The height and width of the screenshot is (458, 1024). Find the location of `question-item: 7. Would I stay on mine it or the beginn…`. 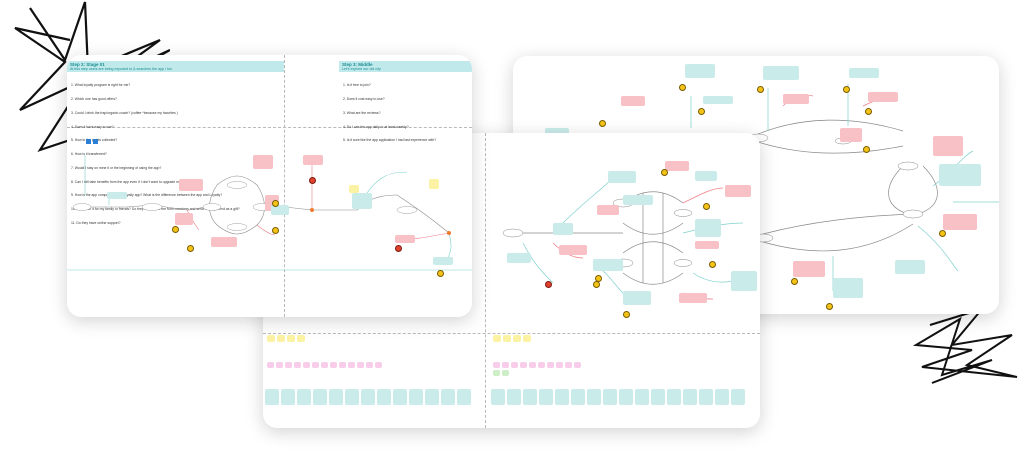

question-item: 7. Would I stay on mine it or the beginn… is located at coordinates (116, 167).